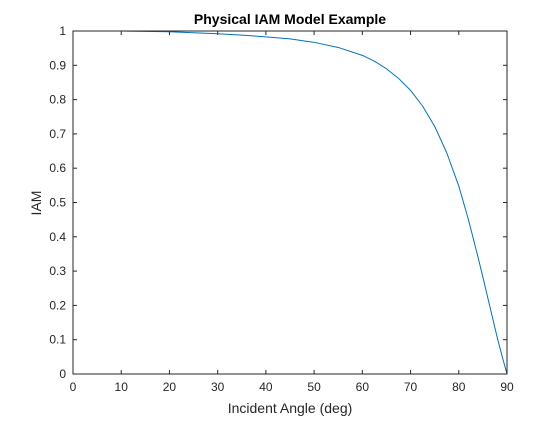 The width and height of the screenshot is (560, 425). Describe the element at coordinates (57, 134) in the screenshot. I see `y-tick-label: 0.7` at that location.